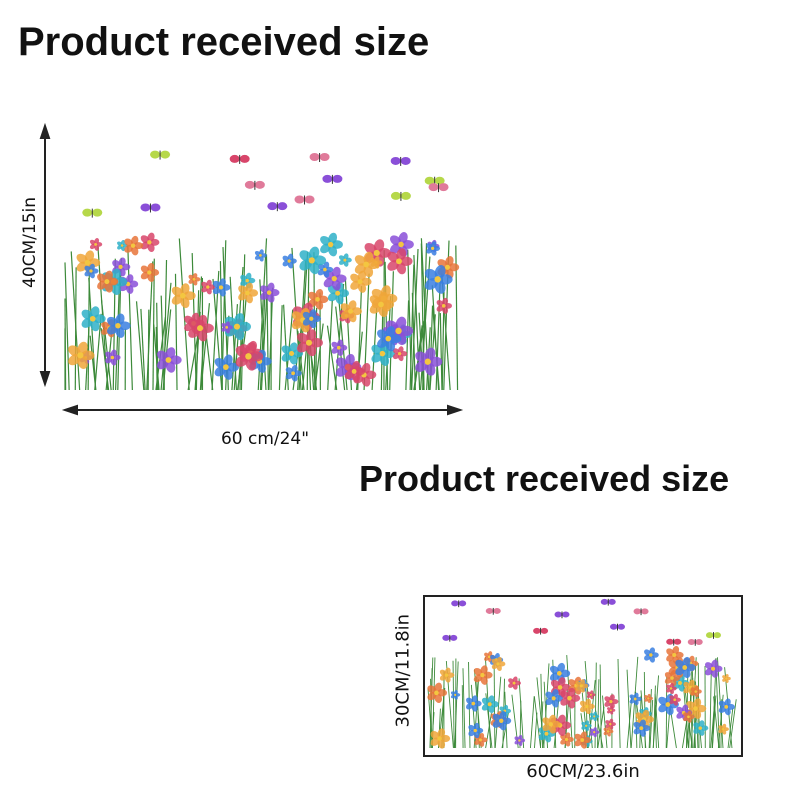 The image size is (800, 800). I want to click on width-label-large: 60 cm/24", so click(265, 439).